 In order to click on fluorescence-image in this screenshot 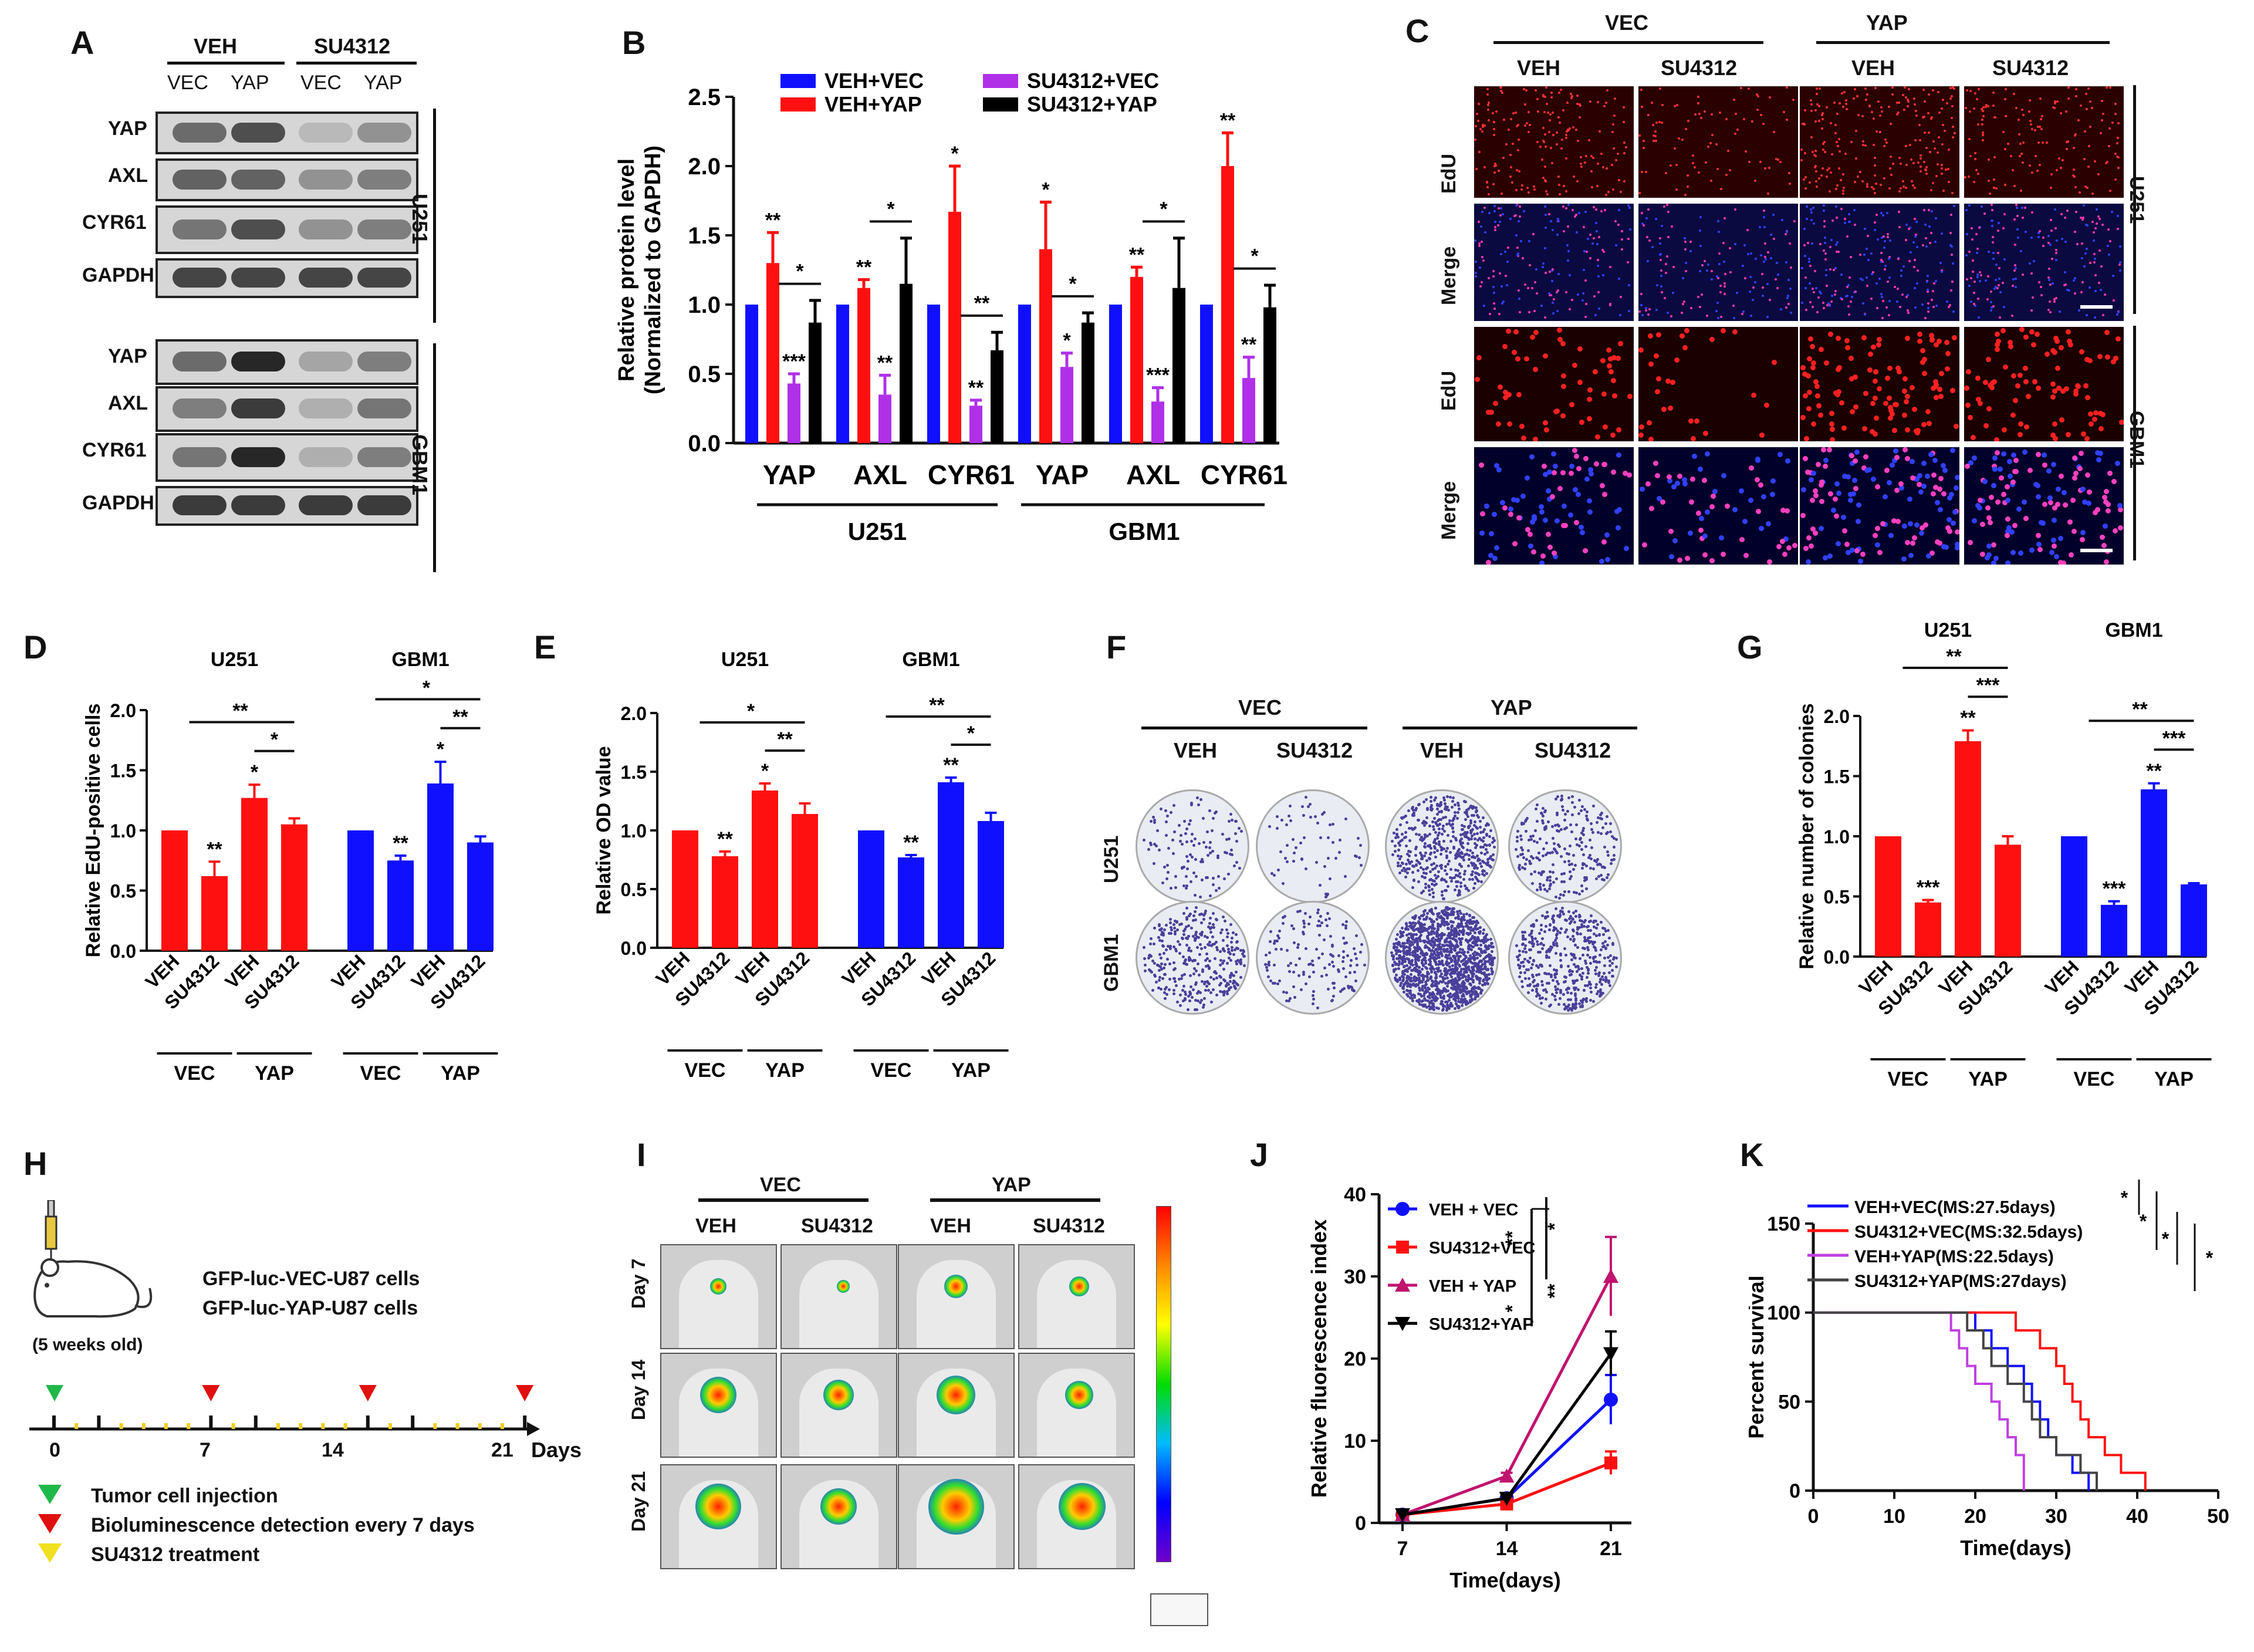, I will do `click(1880, 142)`.